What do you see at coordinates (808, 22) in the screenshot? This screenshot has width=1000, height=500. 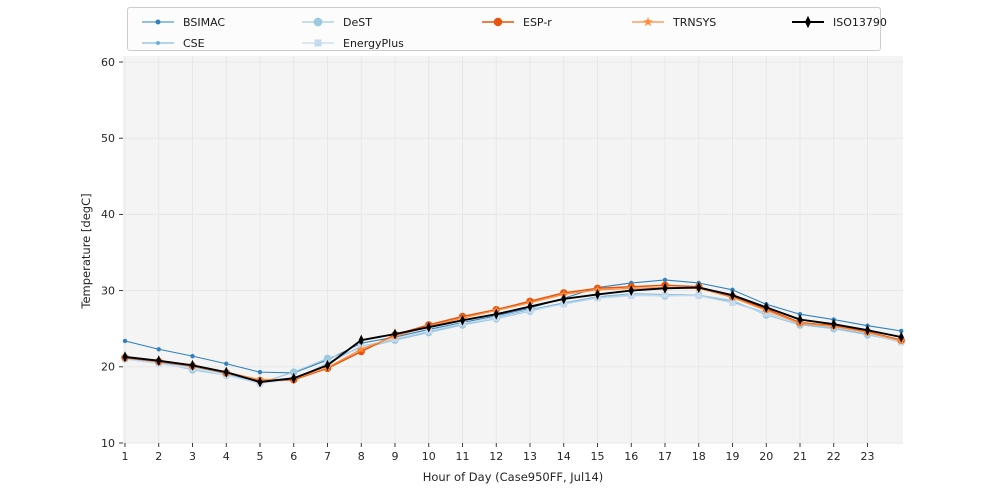 I see `legend-marker-iso13790` at bounding box center [808, 22].